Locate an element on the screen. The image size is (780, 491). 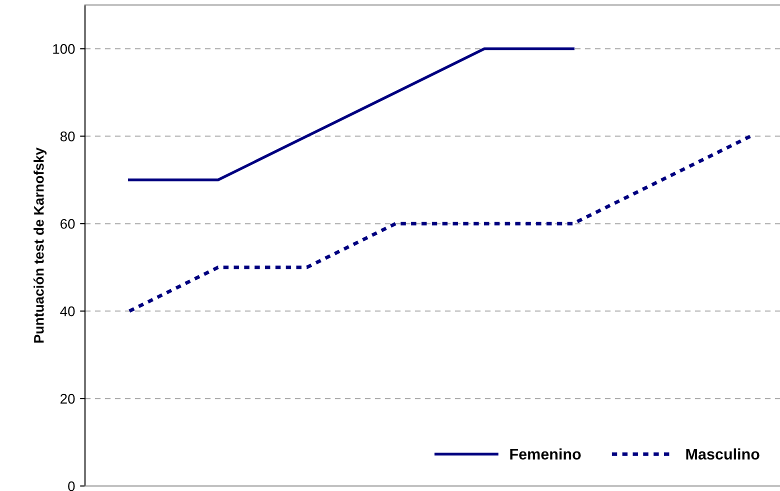
y-tick-label: 40 is located at coordinates (67, 311).